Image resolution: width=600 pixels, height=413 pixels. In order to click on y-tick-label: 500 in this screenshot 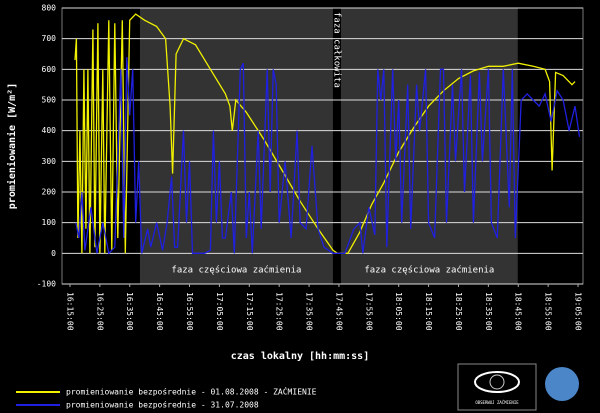, I will do `click(49, 100)`.